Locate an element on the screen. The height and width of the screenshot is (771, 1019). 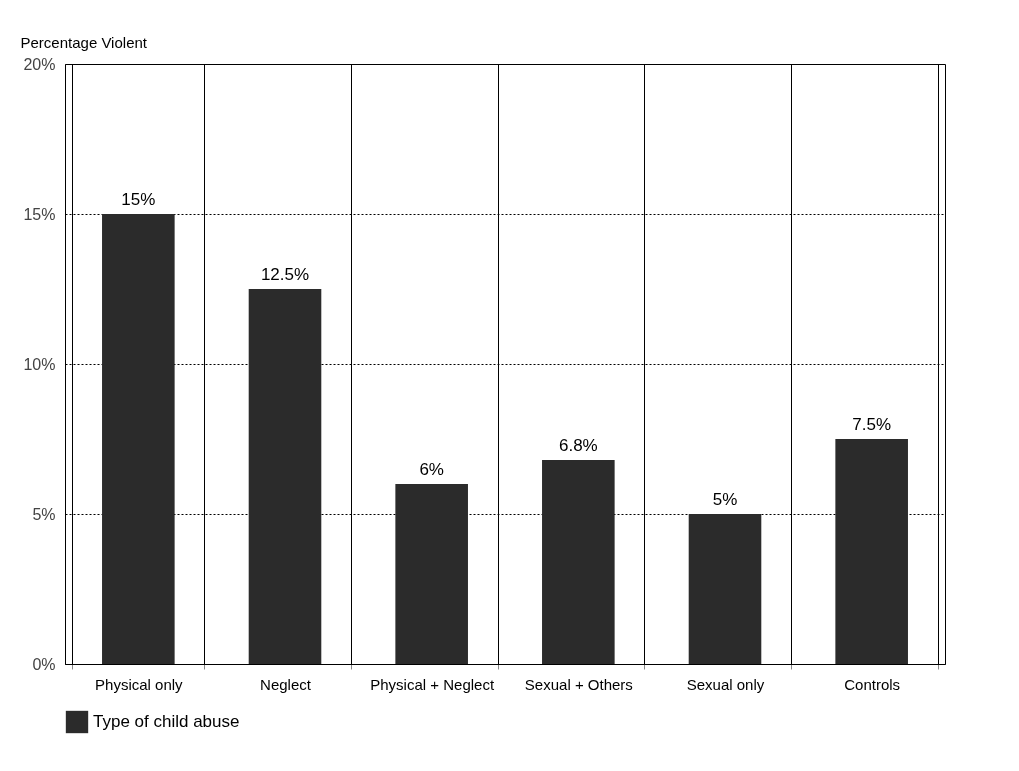
legend-label: Type of child abuse is located at coordinates (166, 721).